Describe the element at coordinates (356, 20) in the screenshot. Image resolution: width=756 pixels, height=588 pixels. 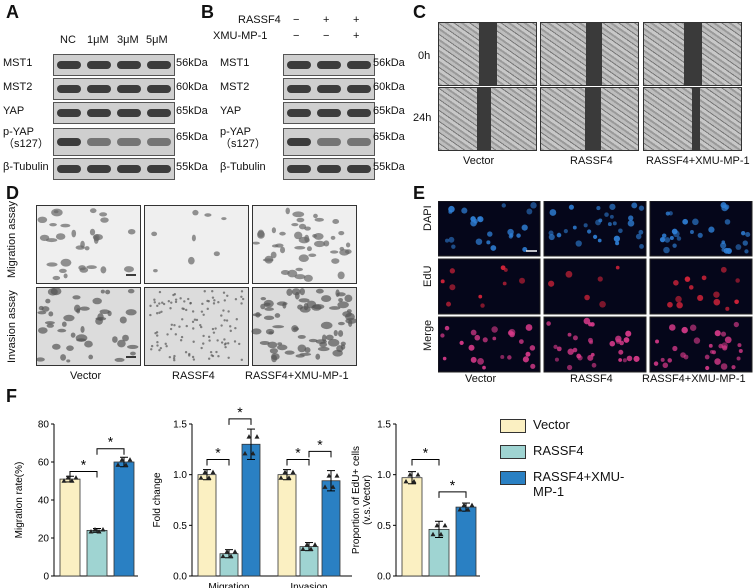
I see `mark: +` at that location.